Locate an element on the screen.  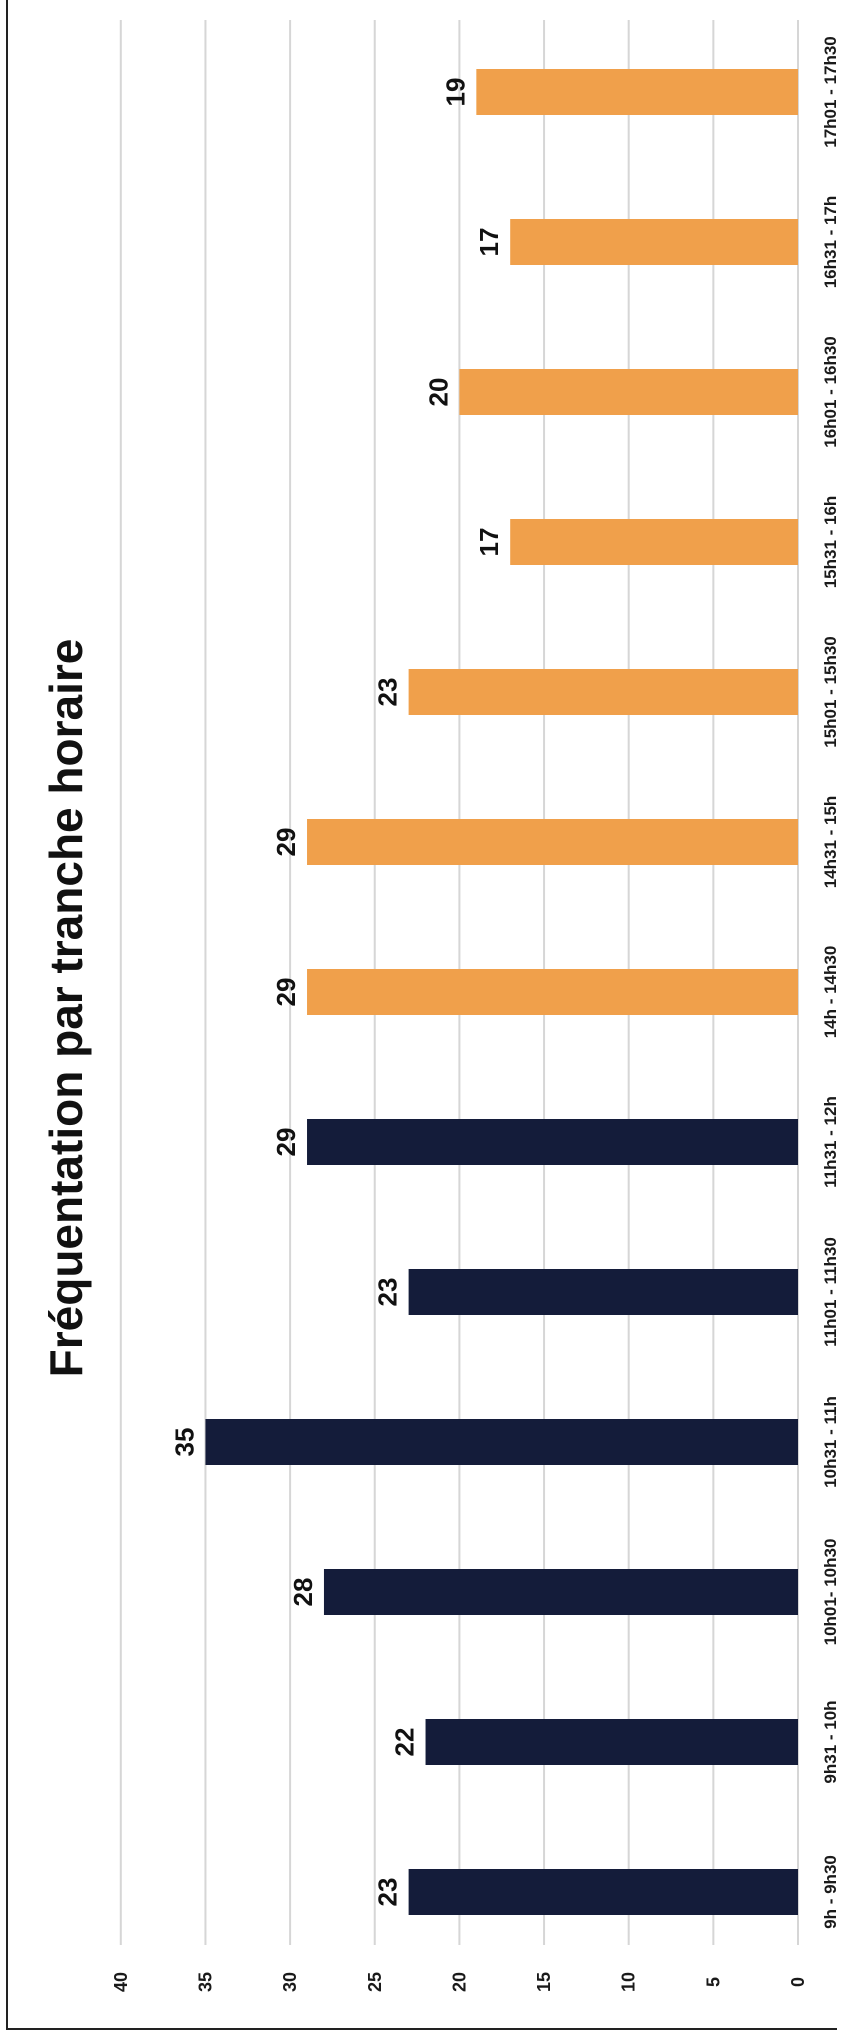
category-label: 14h31 - 15h is located at coordinates (830, 842).